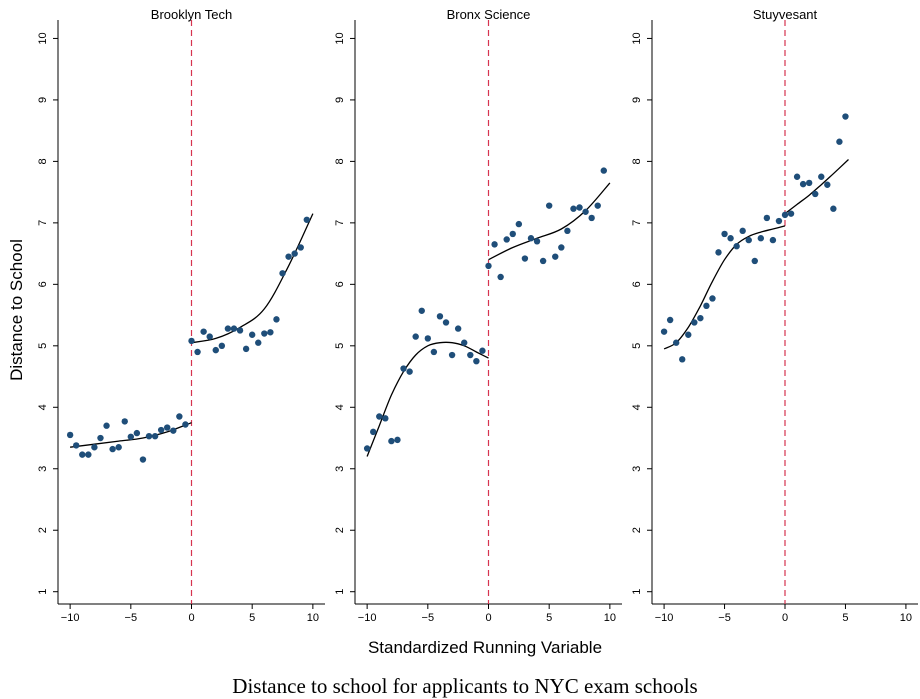 This screenshot has height=699, width=920. I want to click on panel-title: Stuyvesant, so click(785, 14).